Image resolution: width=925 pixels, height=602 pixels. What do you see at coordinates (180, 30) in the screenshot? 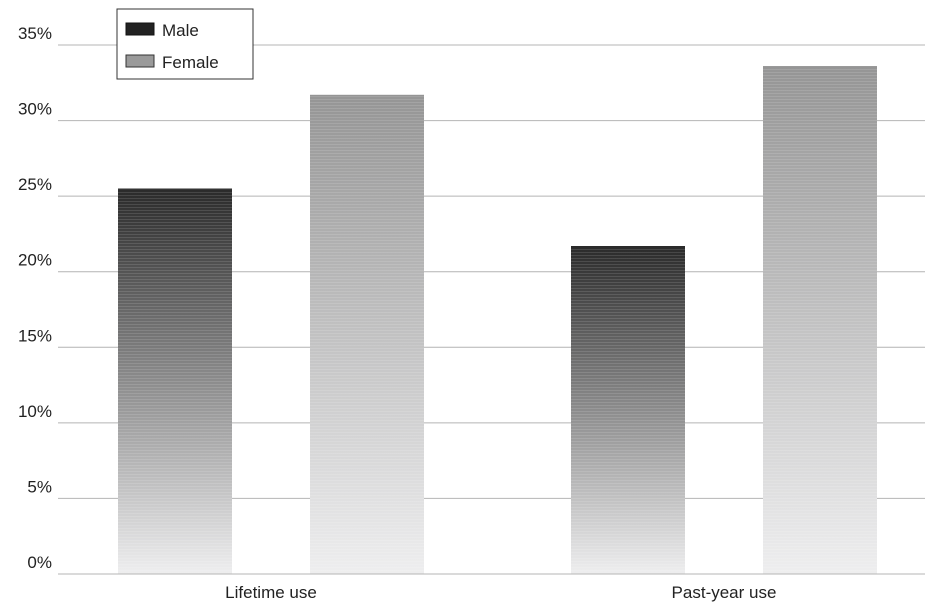
I see `legend-label-male: Male` at bounding box center [180, 30].